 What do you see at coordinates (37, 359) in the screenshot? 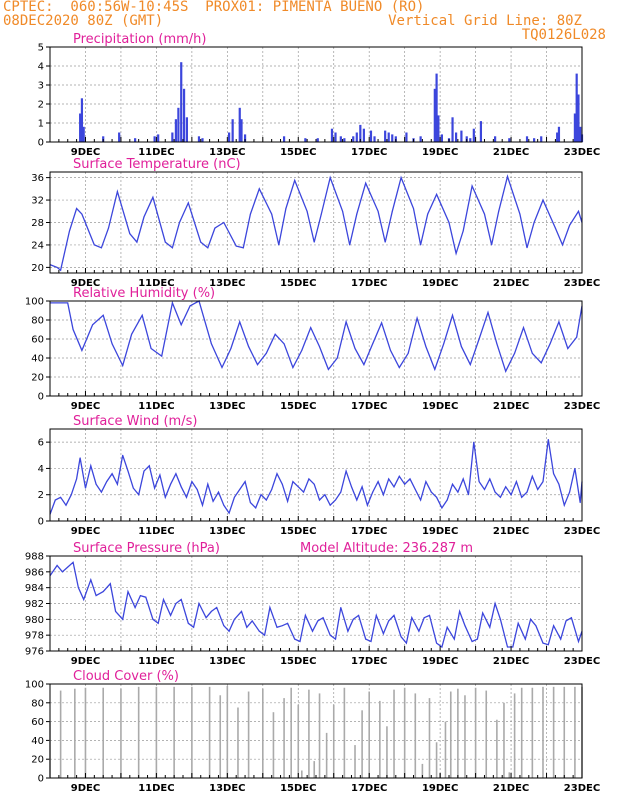
I see `y-tick-label: 40` at bounding box center [37, 359].